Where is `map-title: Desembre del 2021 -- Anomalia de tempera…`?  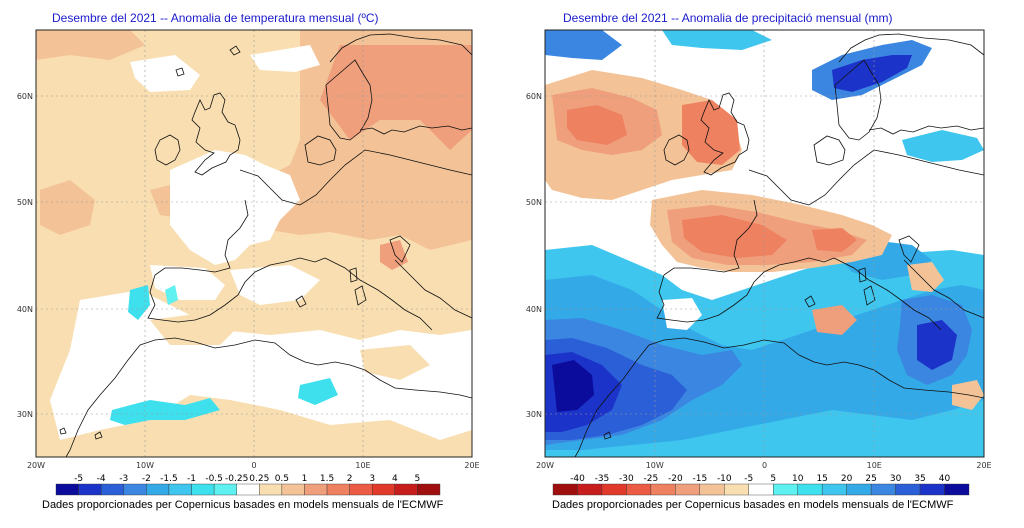
map-title: Desembre del 2021 -- Anomalia de tempera… is located at coordinates (215, 18).